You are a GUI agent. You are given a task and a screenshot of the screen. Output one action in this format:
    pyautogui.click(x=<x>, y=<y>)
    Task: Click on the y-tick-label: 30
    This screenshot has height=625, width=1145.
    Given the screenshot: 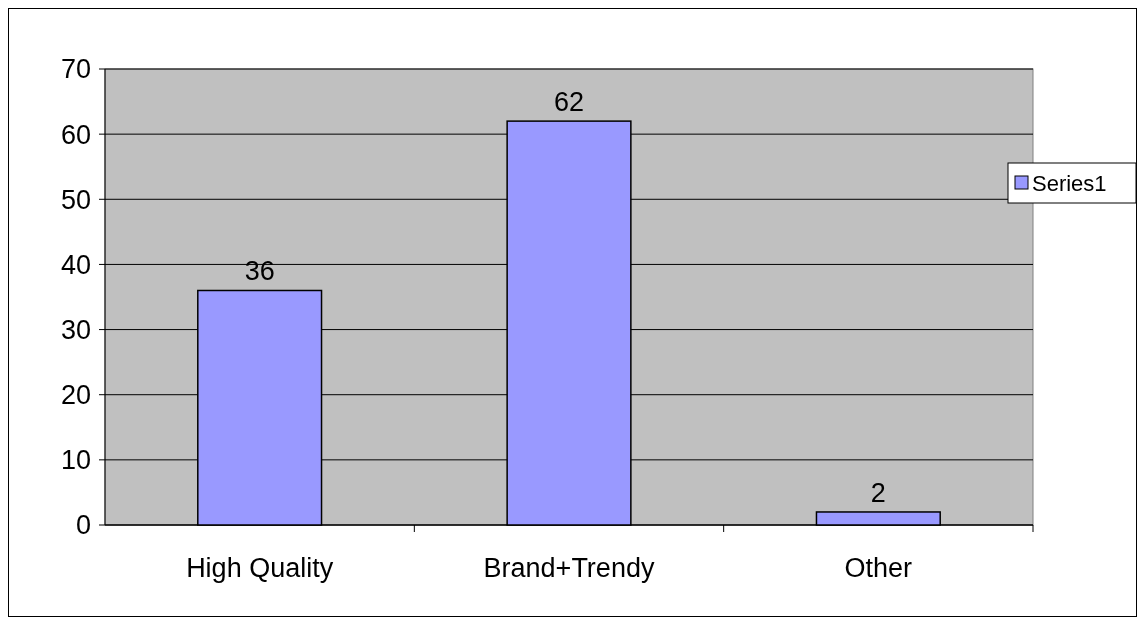 What is the action you would take?
    pyautogui.click(x=75, y=330)
    